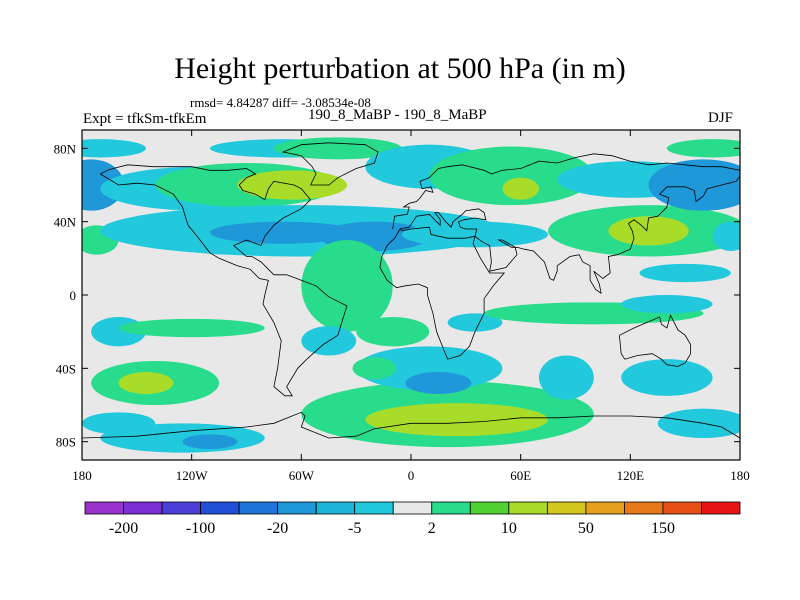 The width and height of the screenshot is (800, 600). I want to click on x-tick-label: 120W, so click(192, 475).